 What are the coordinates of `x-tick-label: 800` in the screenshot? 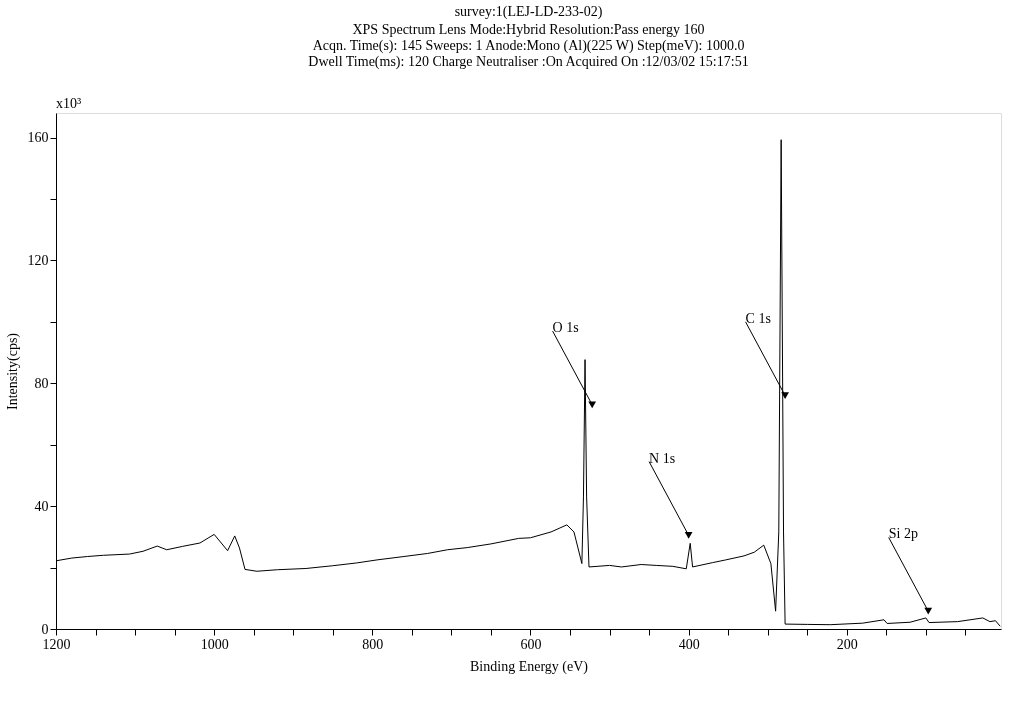 It's located at (373, 644).